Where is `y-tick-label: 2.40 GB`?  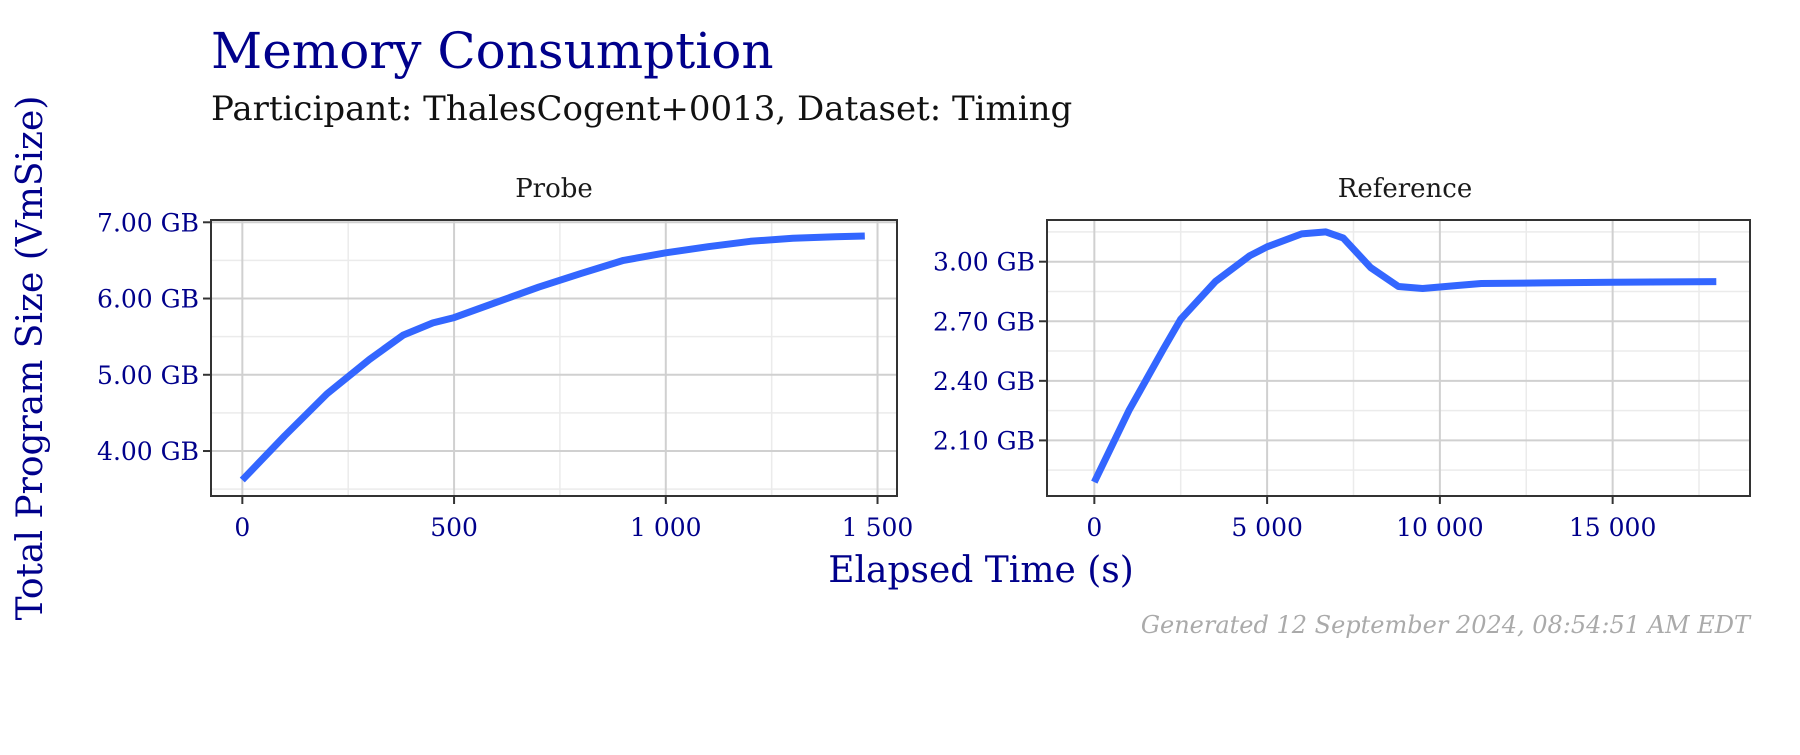
y-tick-label: 2.40 GB is located at coordinates (984, 381).